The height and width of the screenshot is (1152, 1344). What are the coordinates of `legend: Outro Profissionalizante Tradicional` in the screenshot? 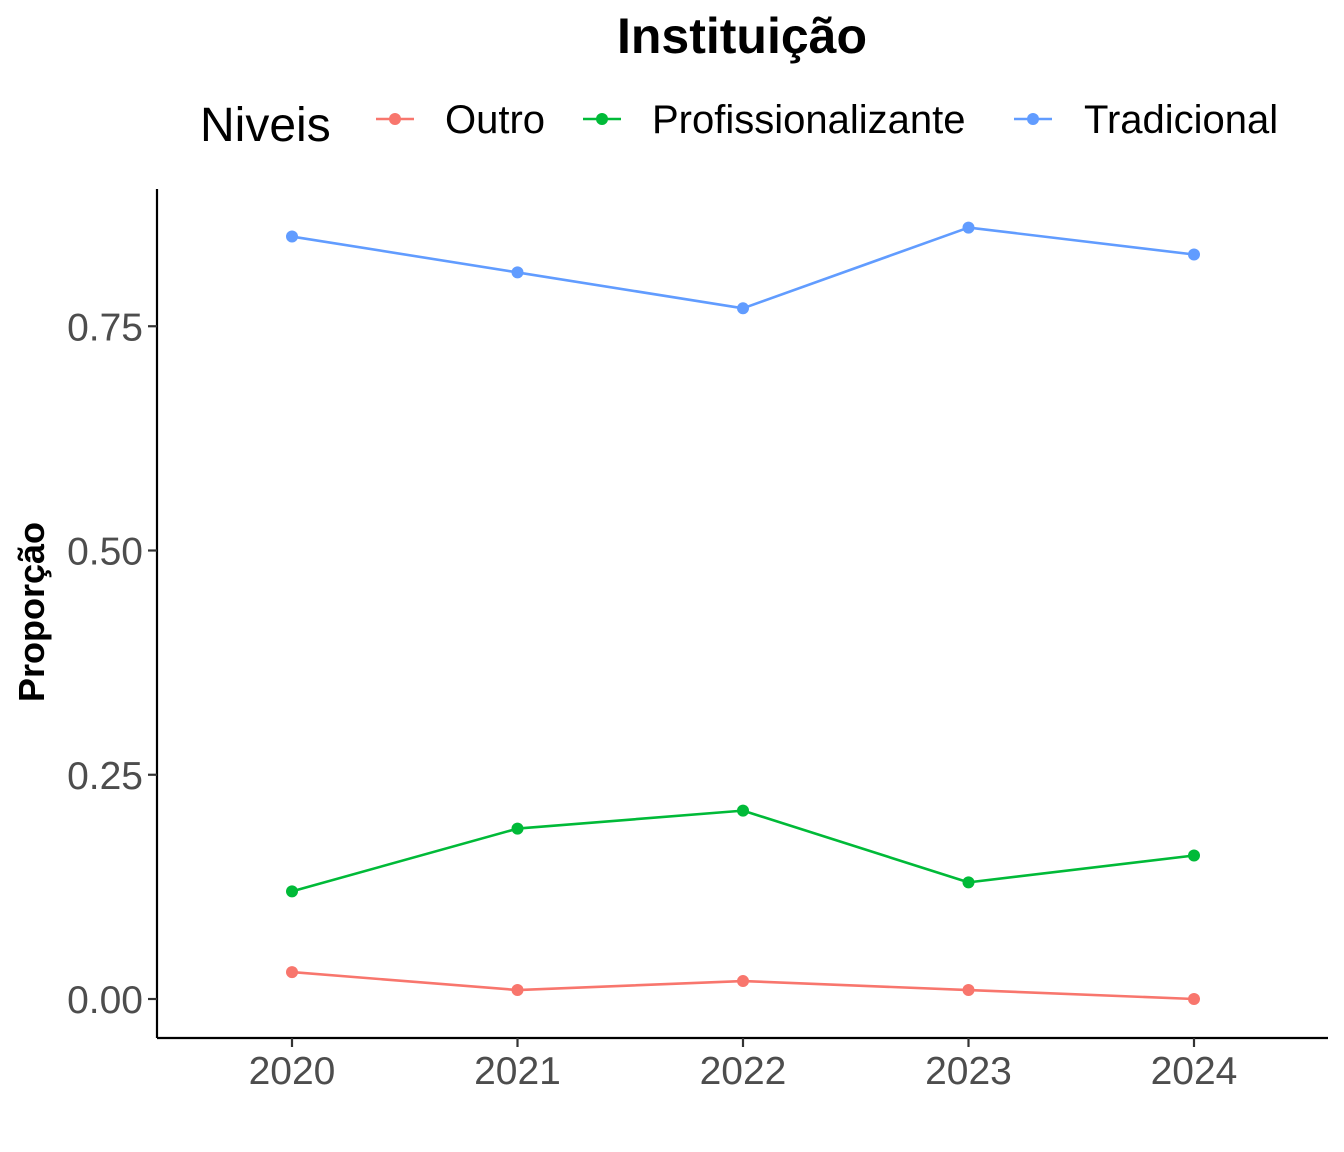 It's located at (827, 120).